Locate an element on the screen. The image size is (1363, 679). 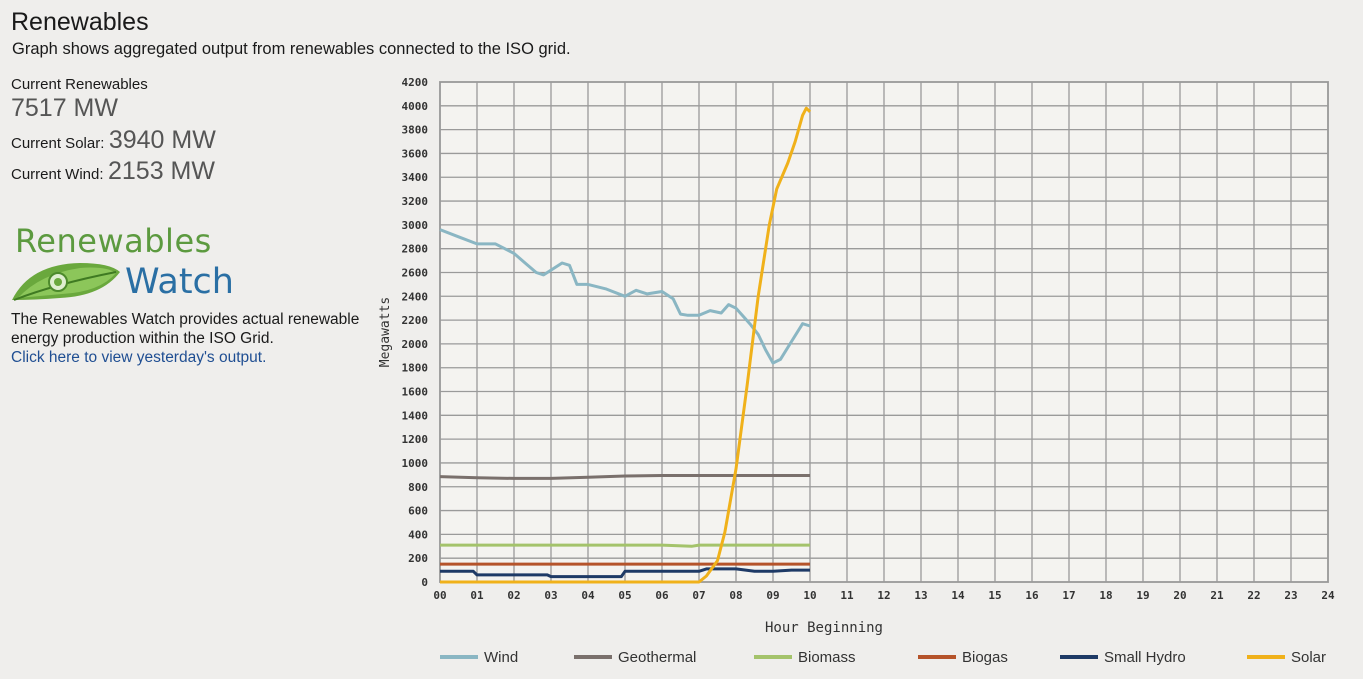
y-tick-label: 600 is located at coordinates (418, 511).